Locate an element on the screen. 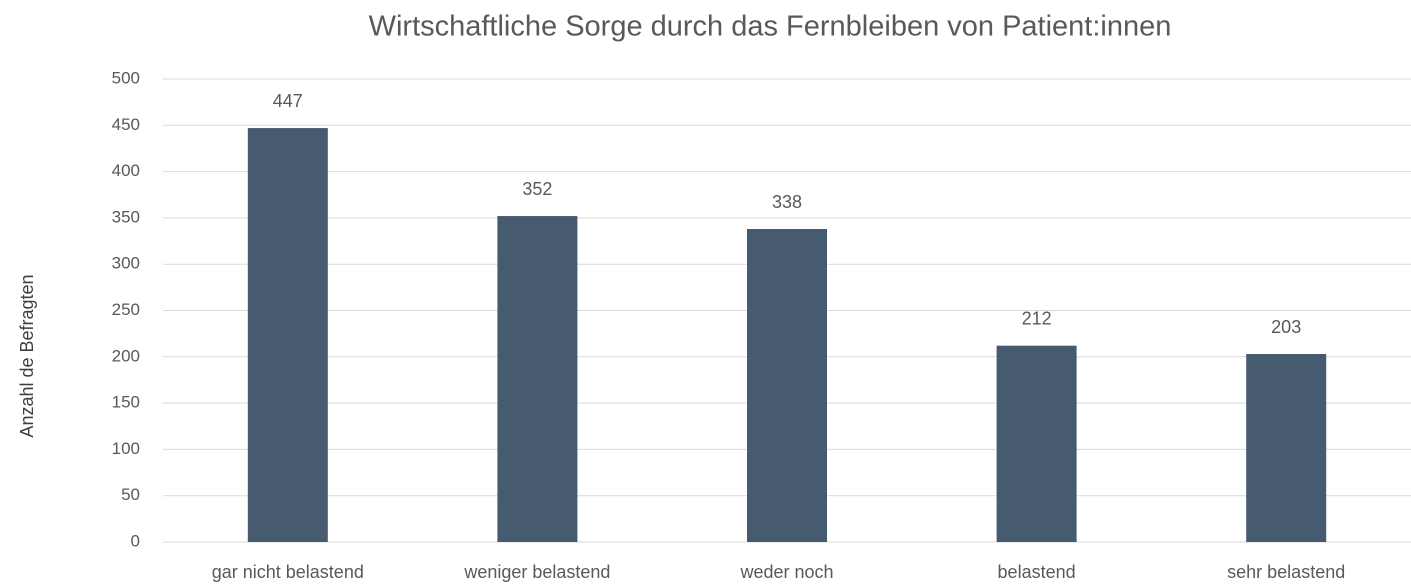 This screenshot has height=584, width=1411. x-tick-label: sehr belastend is located at coordinates (1286, 572).